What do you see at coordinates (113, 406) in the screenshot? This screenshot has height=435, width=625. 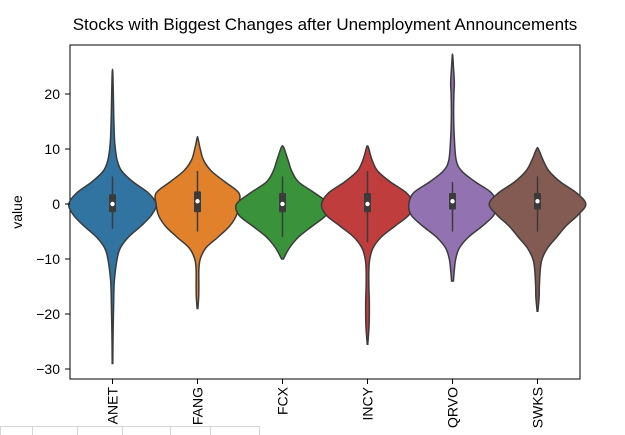 I see `x-tick-label-anet: ANET` at bounding box center [113, 406].